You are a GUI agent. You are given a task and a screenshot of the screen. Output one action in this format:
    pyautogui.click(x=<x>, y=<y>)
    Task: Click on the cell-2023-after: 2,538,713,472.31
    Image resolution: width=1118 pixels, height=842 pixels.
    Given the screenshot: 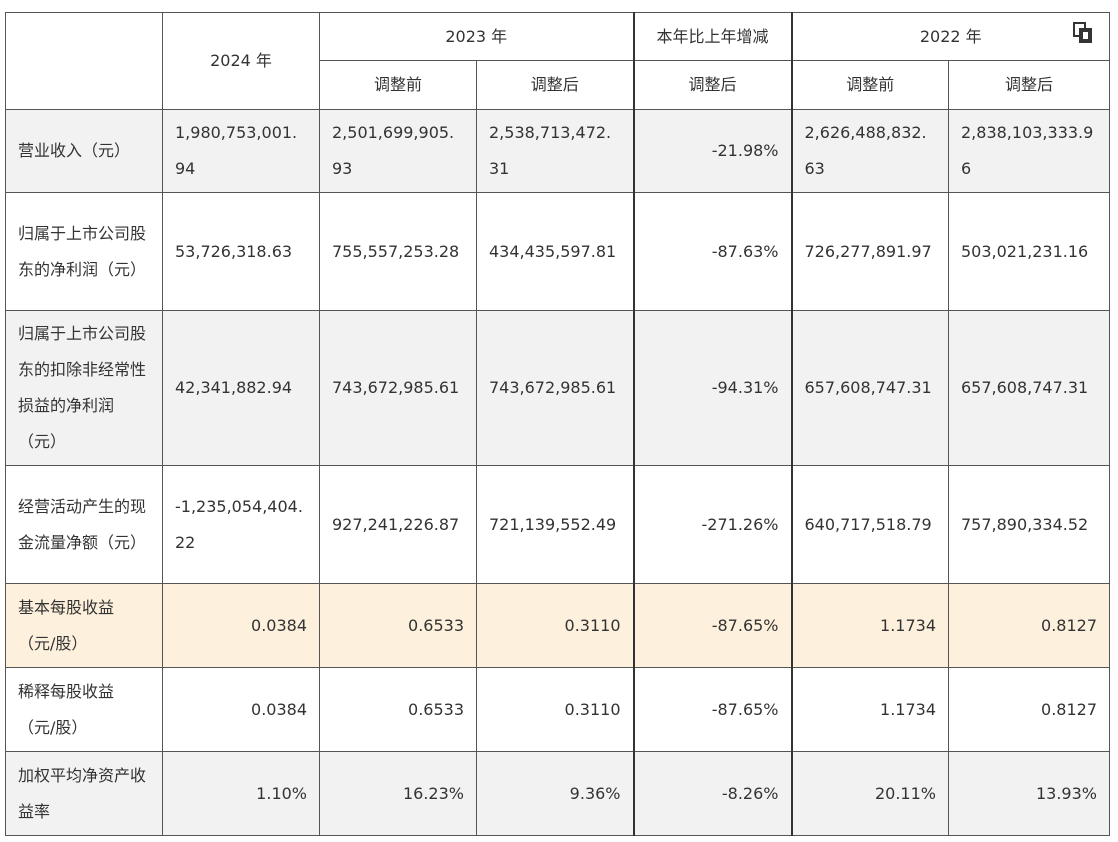 What is the action you would take?
    pyautogui.click(x=555, y=151)
    